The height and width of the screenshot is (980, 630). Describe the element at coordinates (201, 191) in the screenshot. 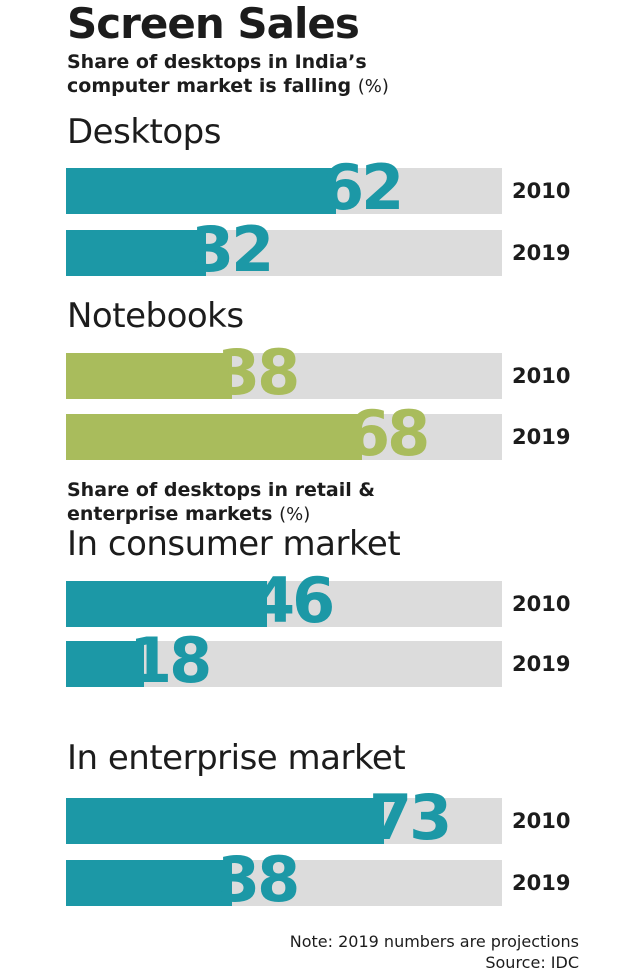

I see `bar-desktops-2010` at that location.